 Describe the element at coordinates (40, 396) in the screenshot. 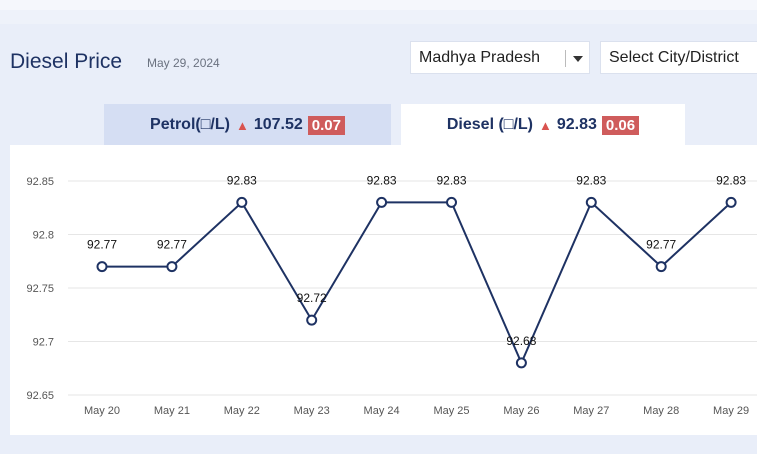

I see `y-tick-label: 92.65` at that location.